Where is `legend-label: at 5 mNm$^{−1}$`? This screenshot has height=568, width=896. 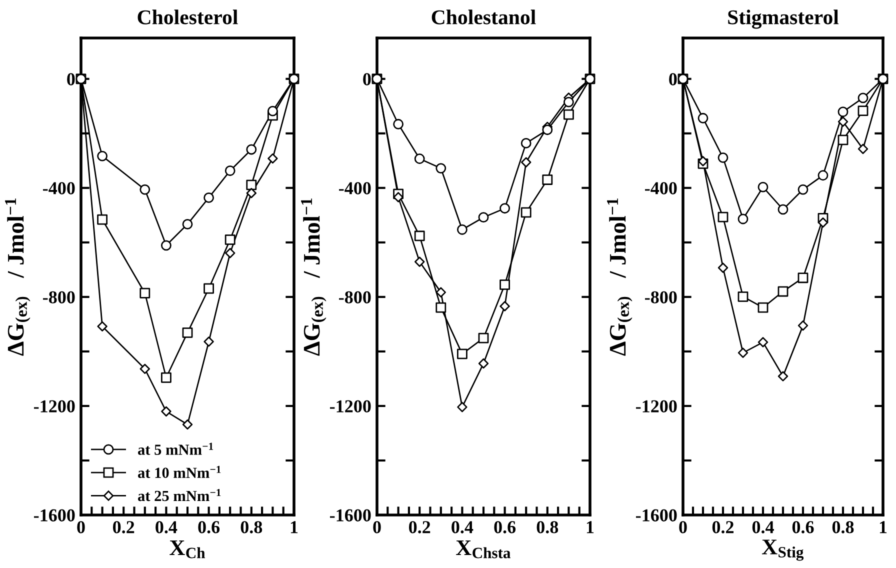 legend-label: at 5 mNm$^{−1}$ is located at coordinates (176, 448).